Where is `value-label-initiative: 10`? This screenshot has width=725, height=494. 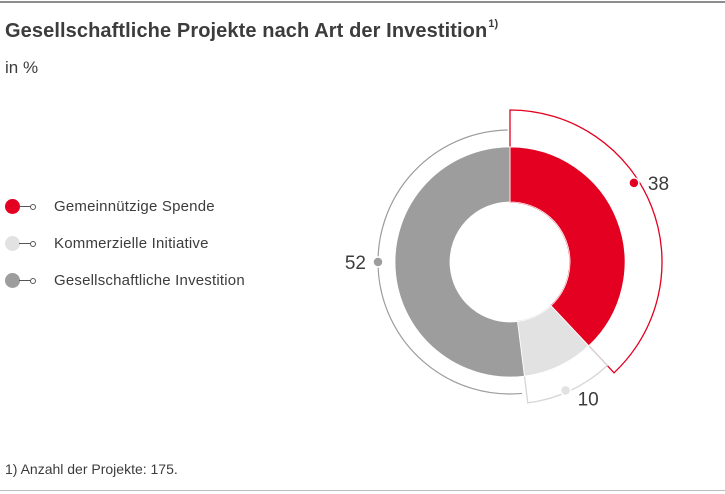
value-label-initiative: 10 is located at coordinates (588, 399).